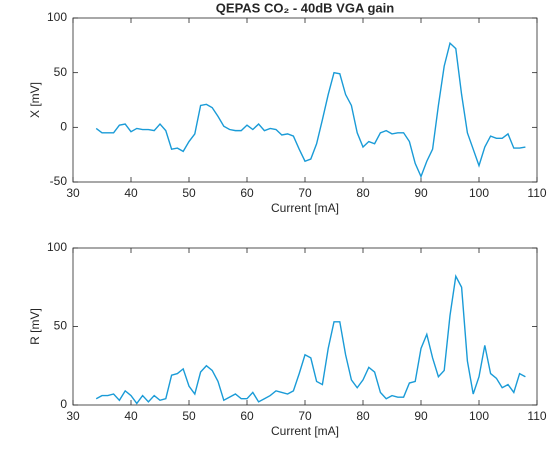  I want to click on y-tick-label: -50, so click(59, 181).